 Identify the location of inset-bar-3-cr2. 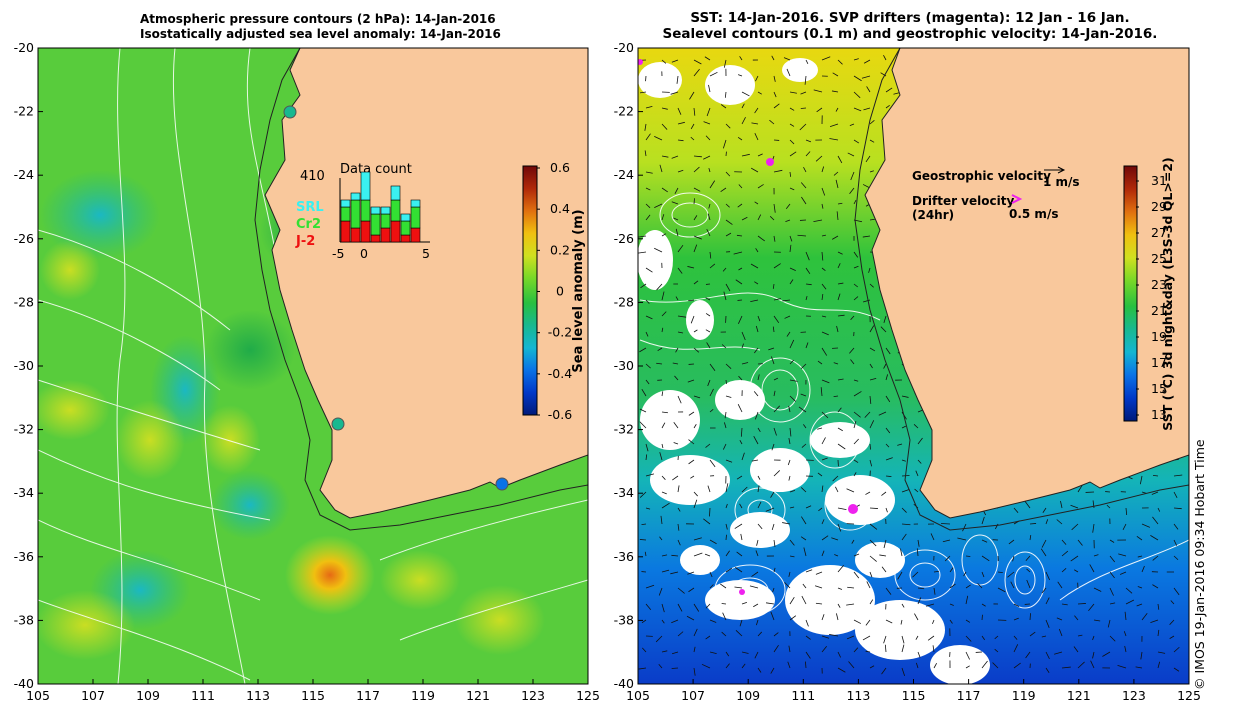
(375, 224).